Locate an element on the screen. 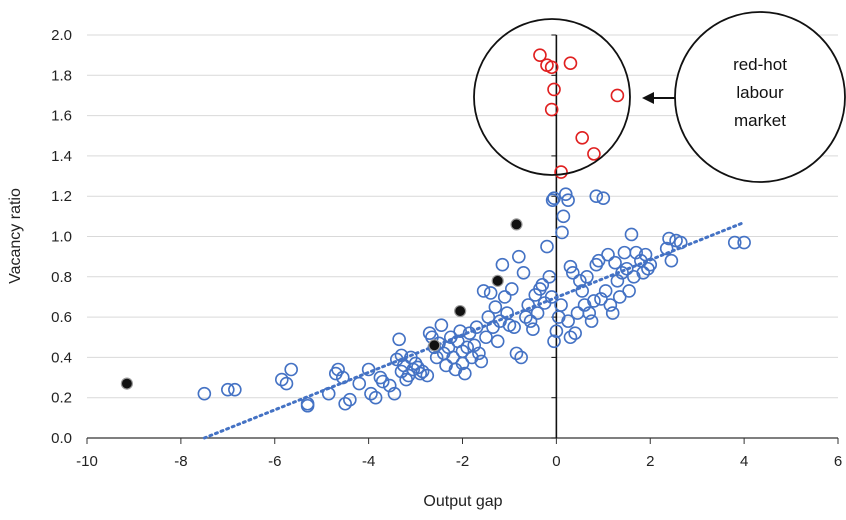  x-tick-label: -4 is located at coordinates (368, 461).